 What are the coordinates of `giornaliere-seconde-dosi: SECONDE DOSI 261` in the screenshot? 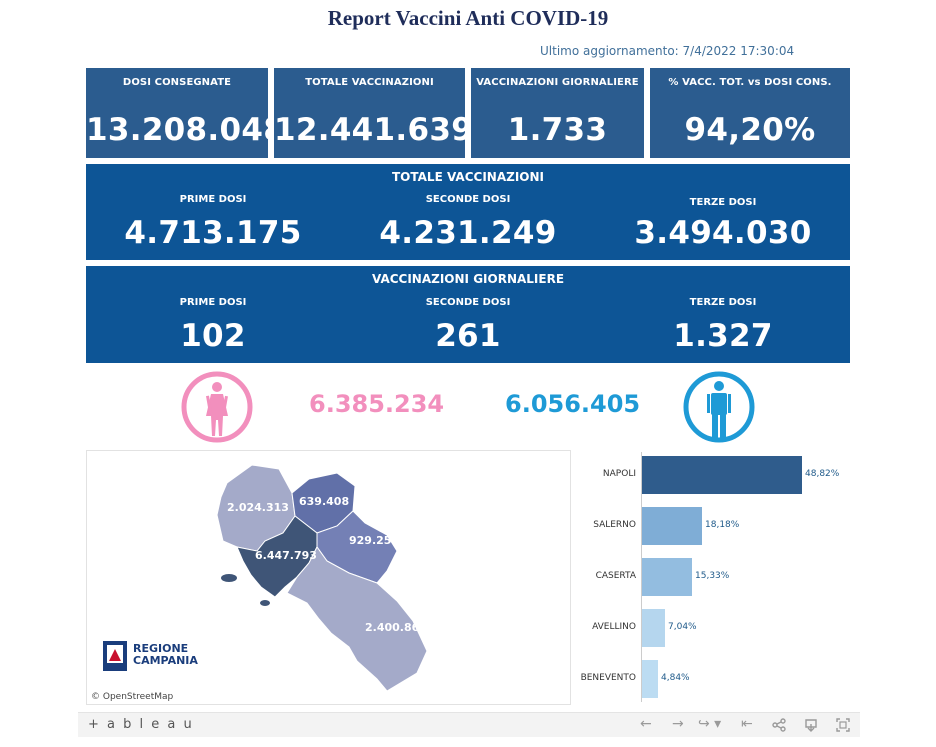 It's located at (468, 325).